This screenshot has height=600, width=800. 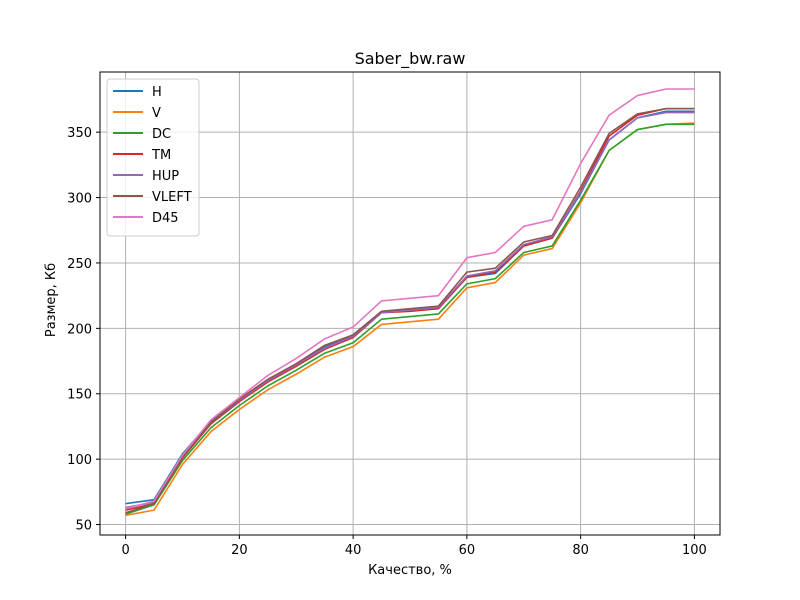 What do you see at coordinates (467, 550) in the screenshot?
I see `x-tick-label: 60` at bounding box center [467, 550].